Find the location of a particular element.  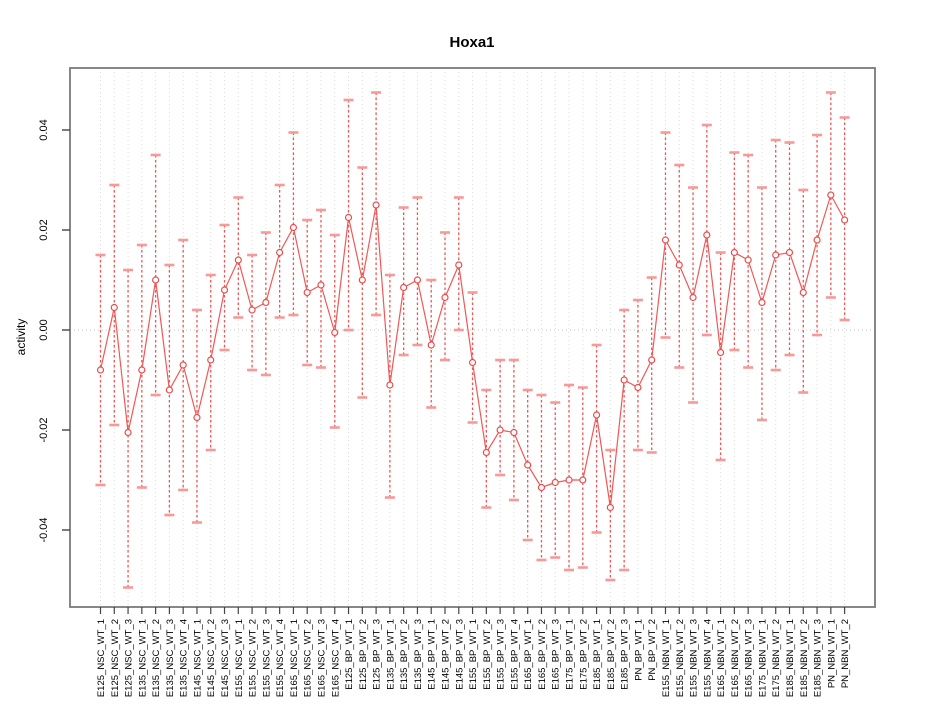

x-tick-label: E145_NSC_WT_2 is located at coordinates (211, 658).